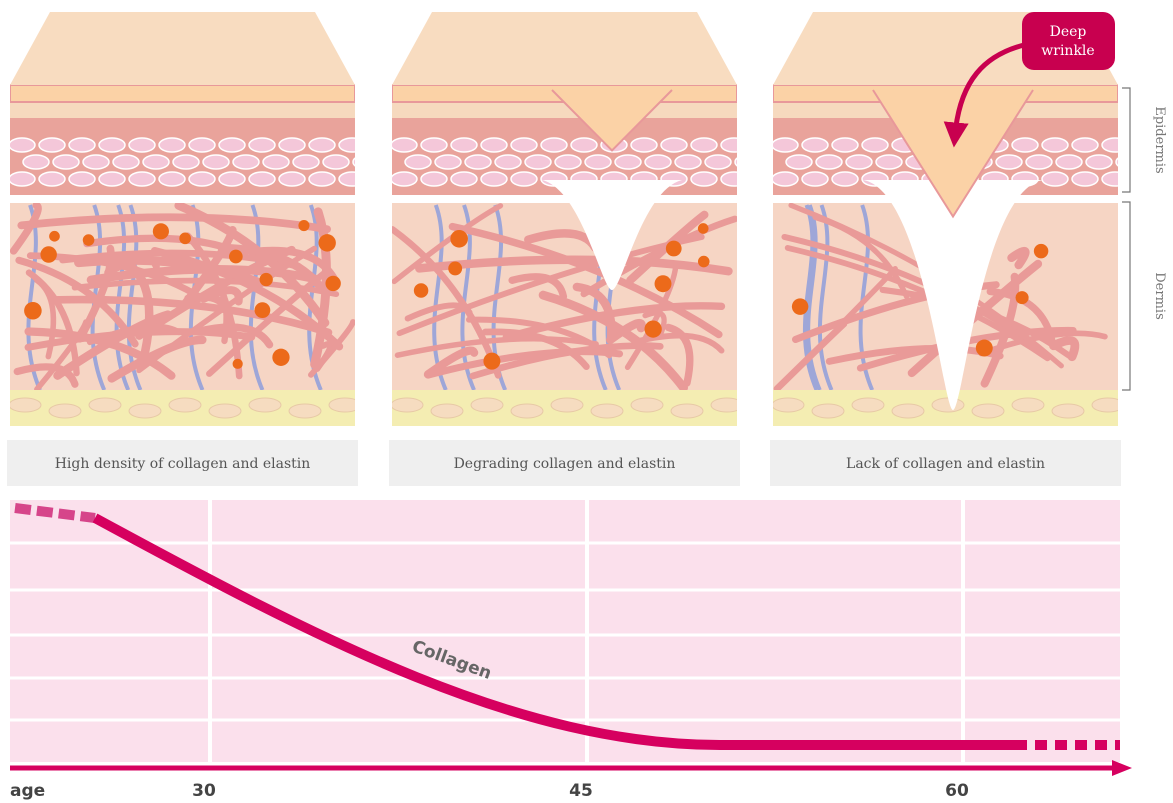 This screenshot has height=803, width=1173. I want to click on x-tick-label: 30, so click(204, 791).